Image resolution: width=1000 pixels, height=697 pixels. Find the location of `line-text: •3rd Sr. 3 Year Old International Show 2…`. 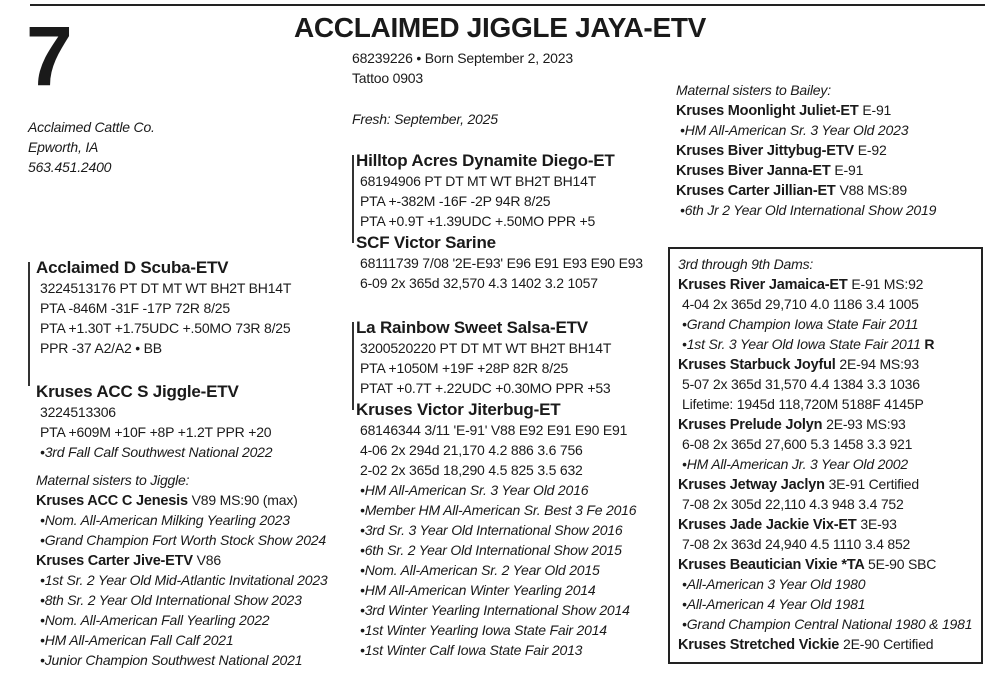

line-text: •3rd Sr. 3 Year Old International Show 2… is located at coordinates (491, 530).